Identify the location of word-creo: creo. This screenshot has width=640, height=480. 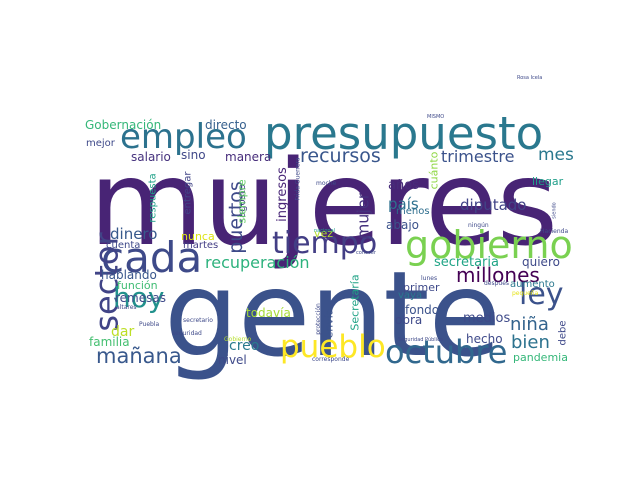
(244, 346).